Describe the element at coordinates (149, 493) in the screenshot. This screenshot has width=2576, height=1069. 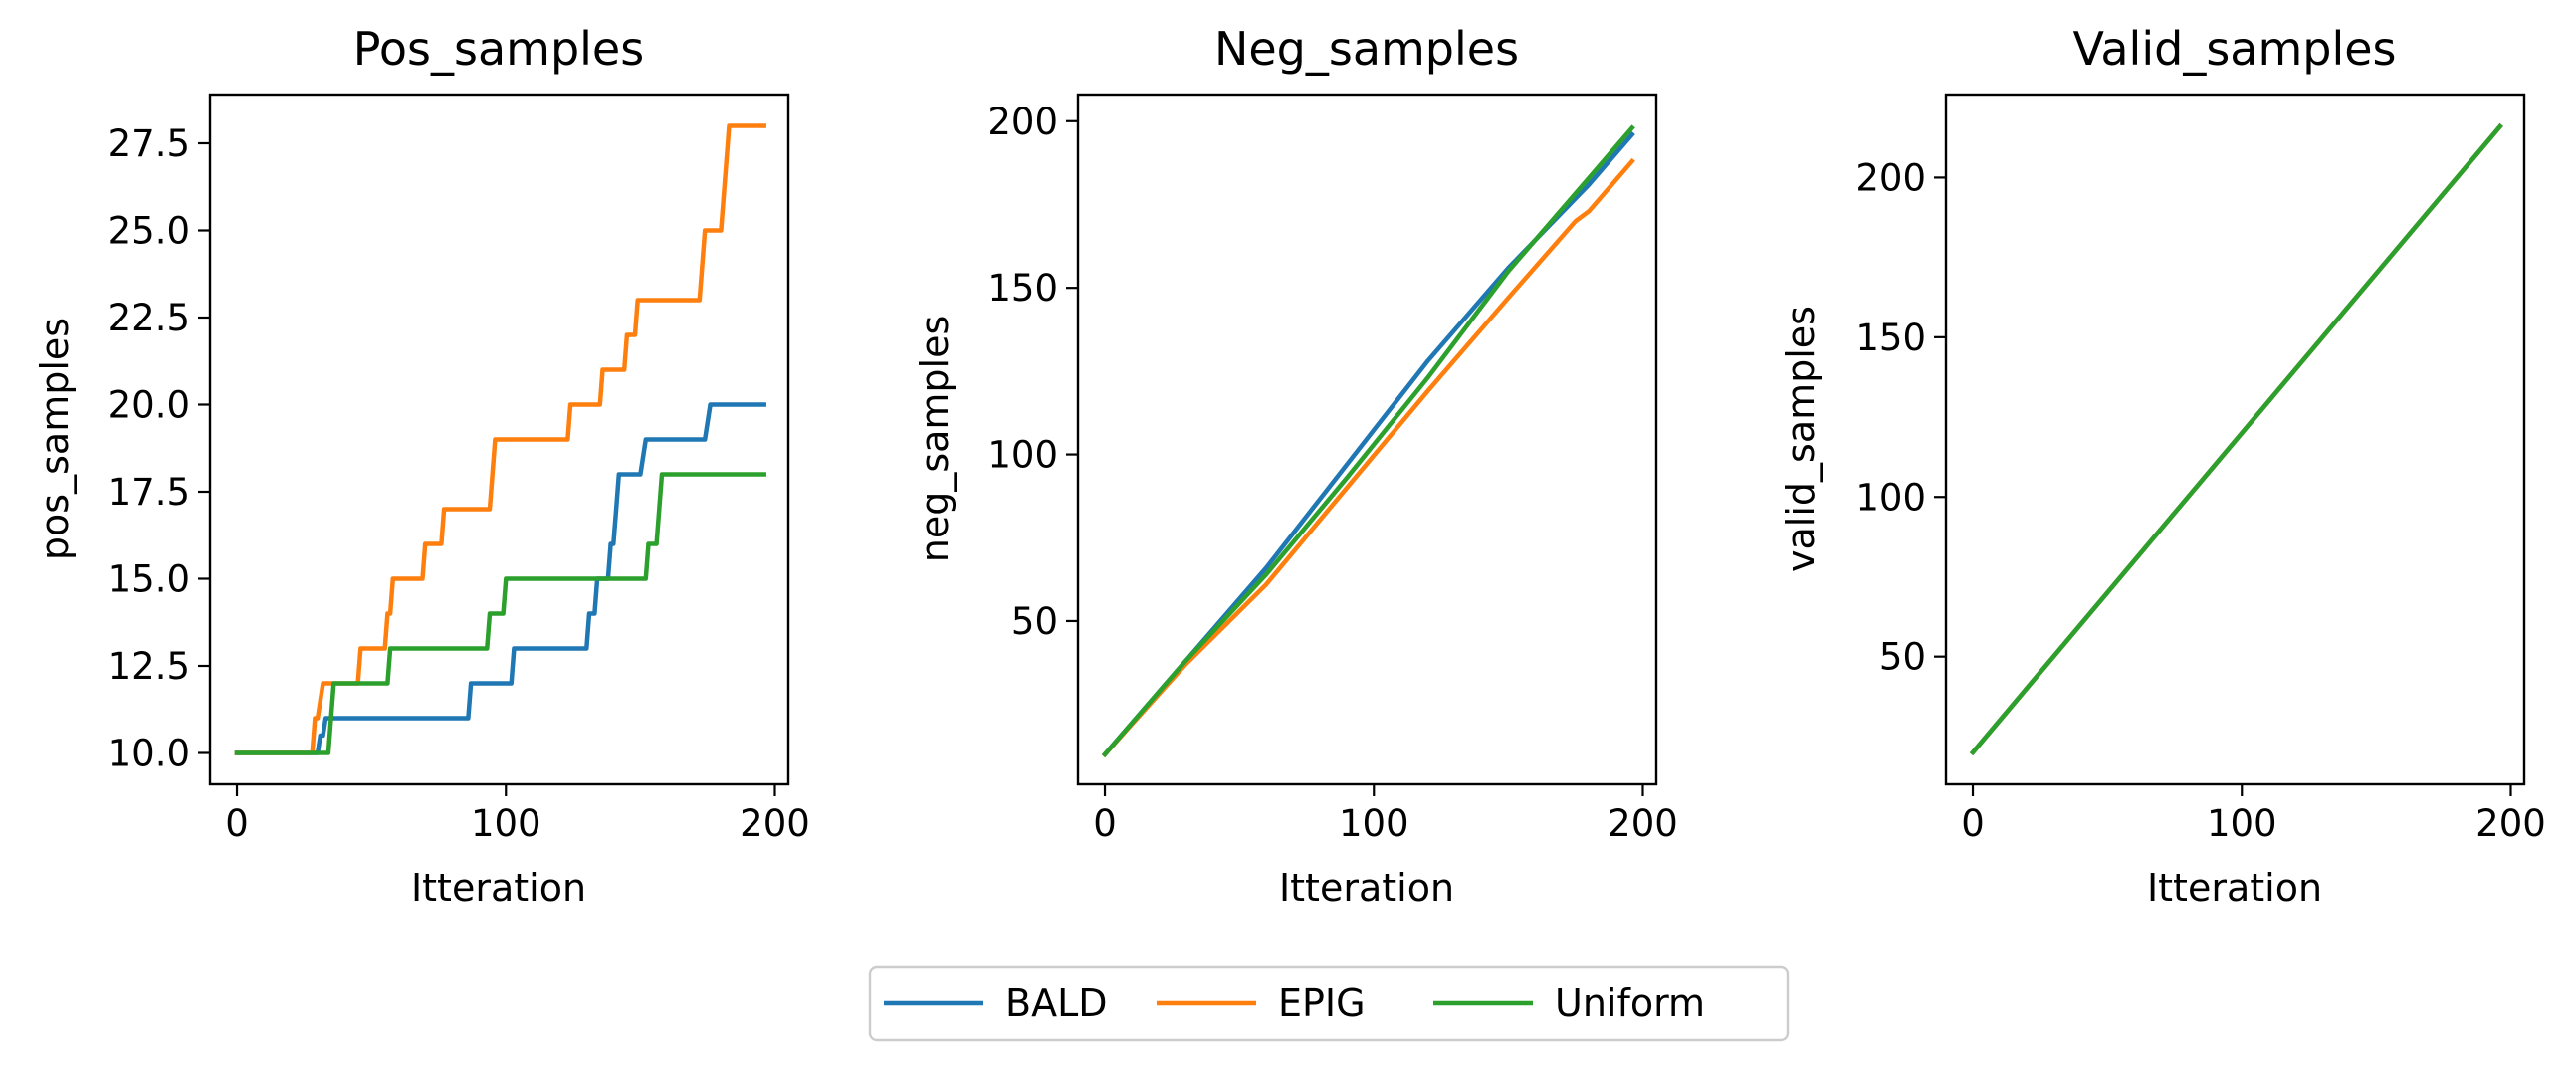
I see `y-tick-label: 17.5` at that location.